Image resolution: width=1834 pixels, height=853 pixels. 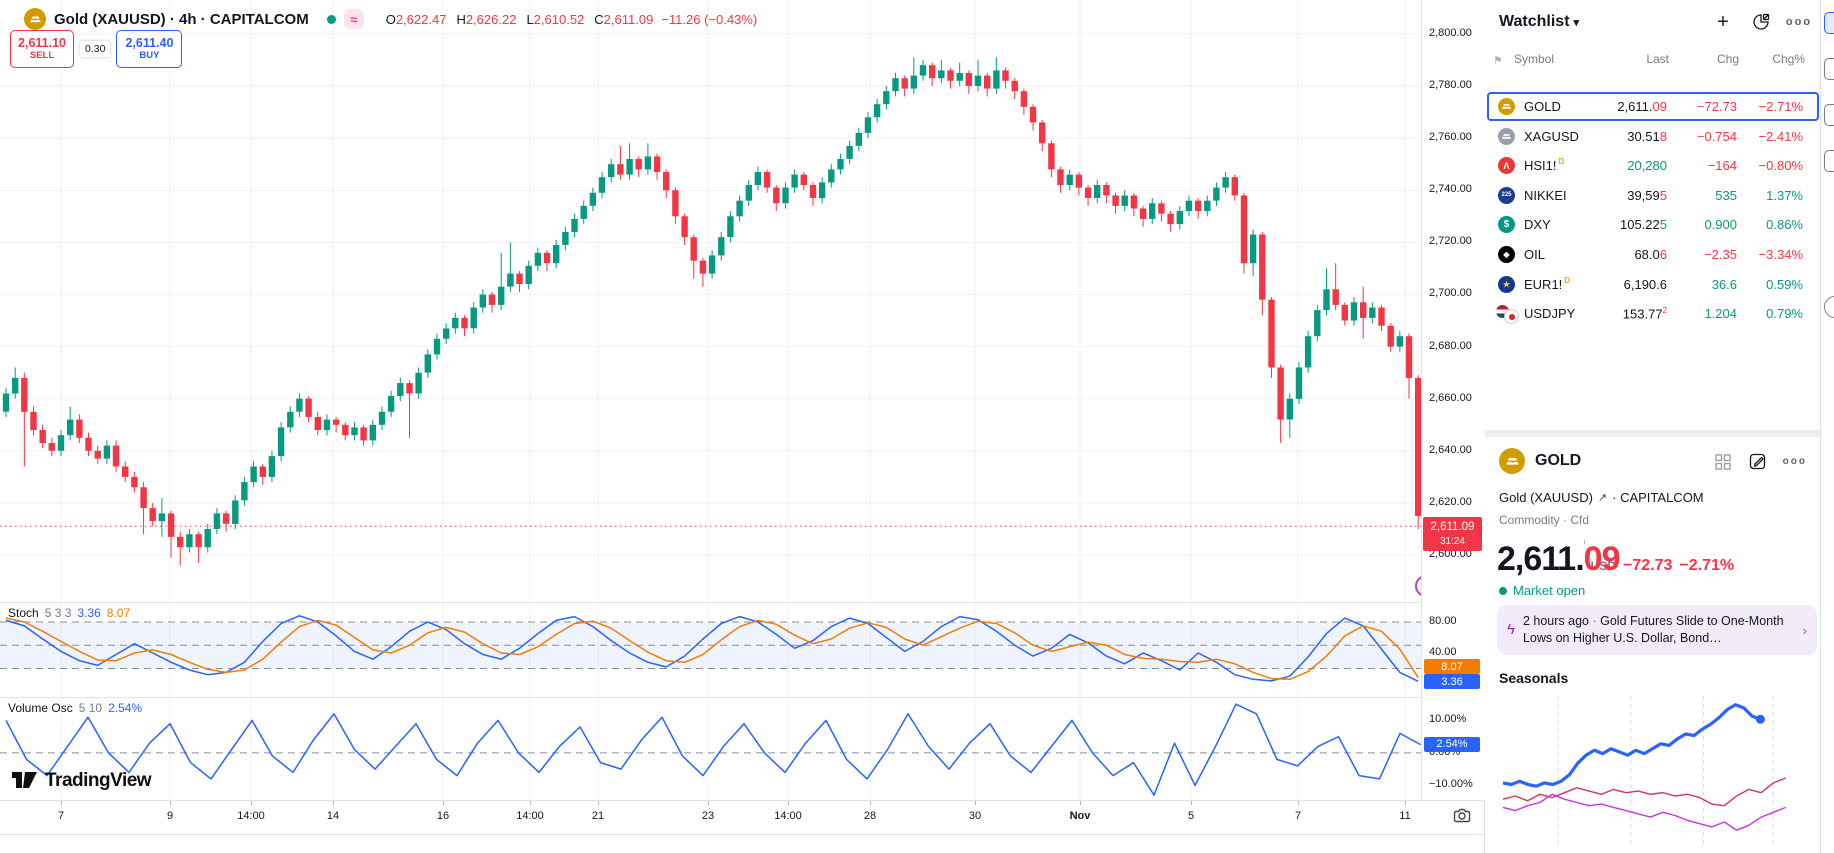 I want to click on watchlist-row-xagusd: XAGUSD 30.518 −0.754 −2.41%, so click(x=1653, y=136).